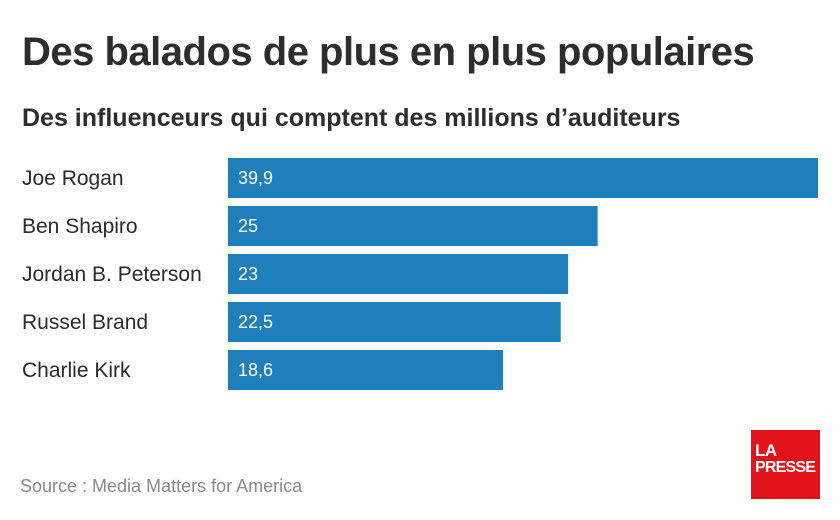  I want to click on value-label: 39,9, so click(255, 178).